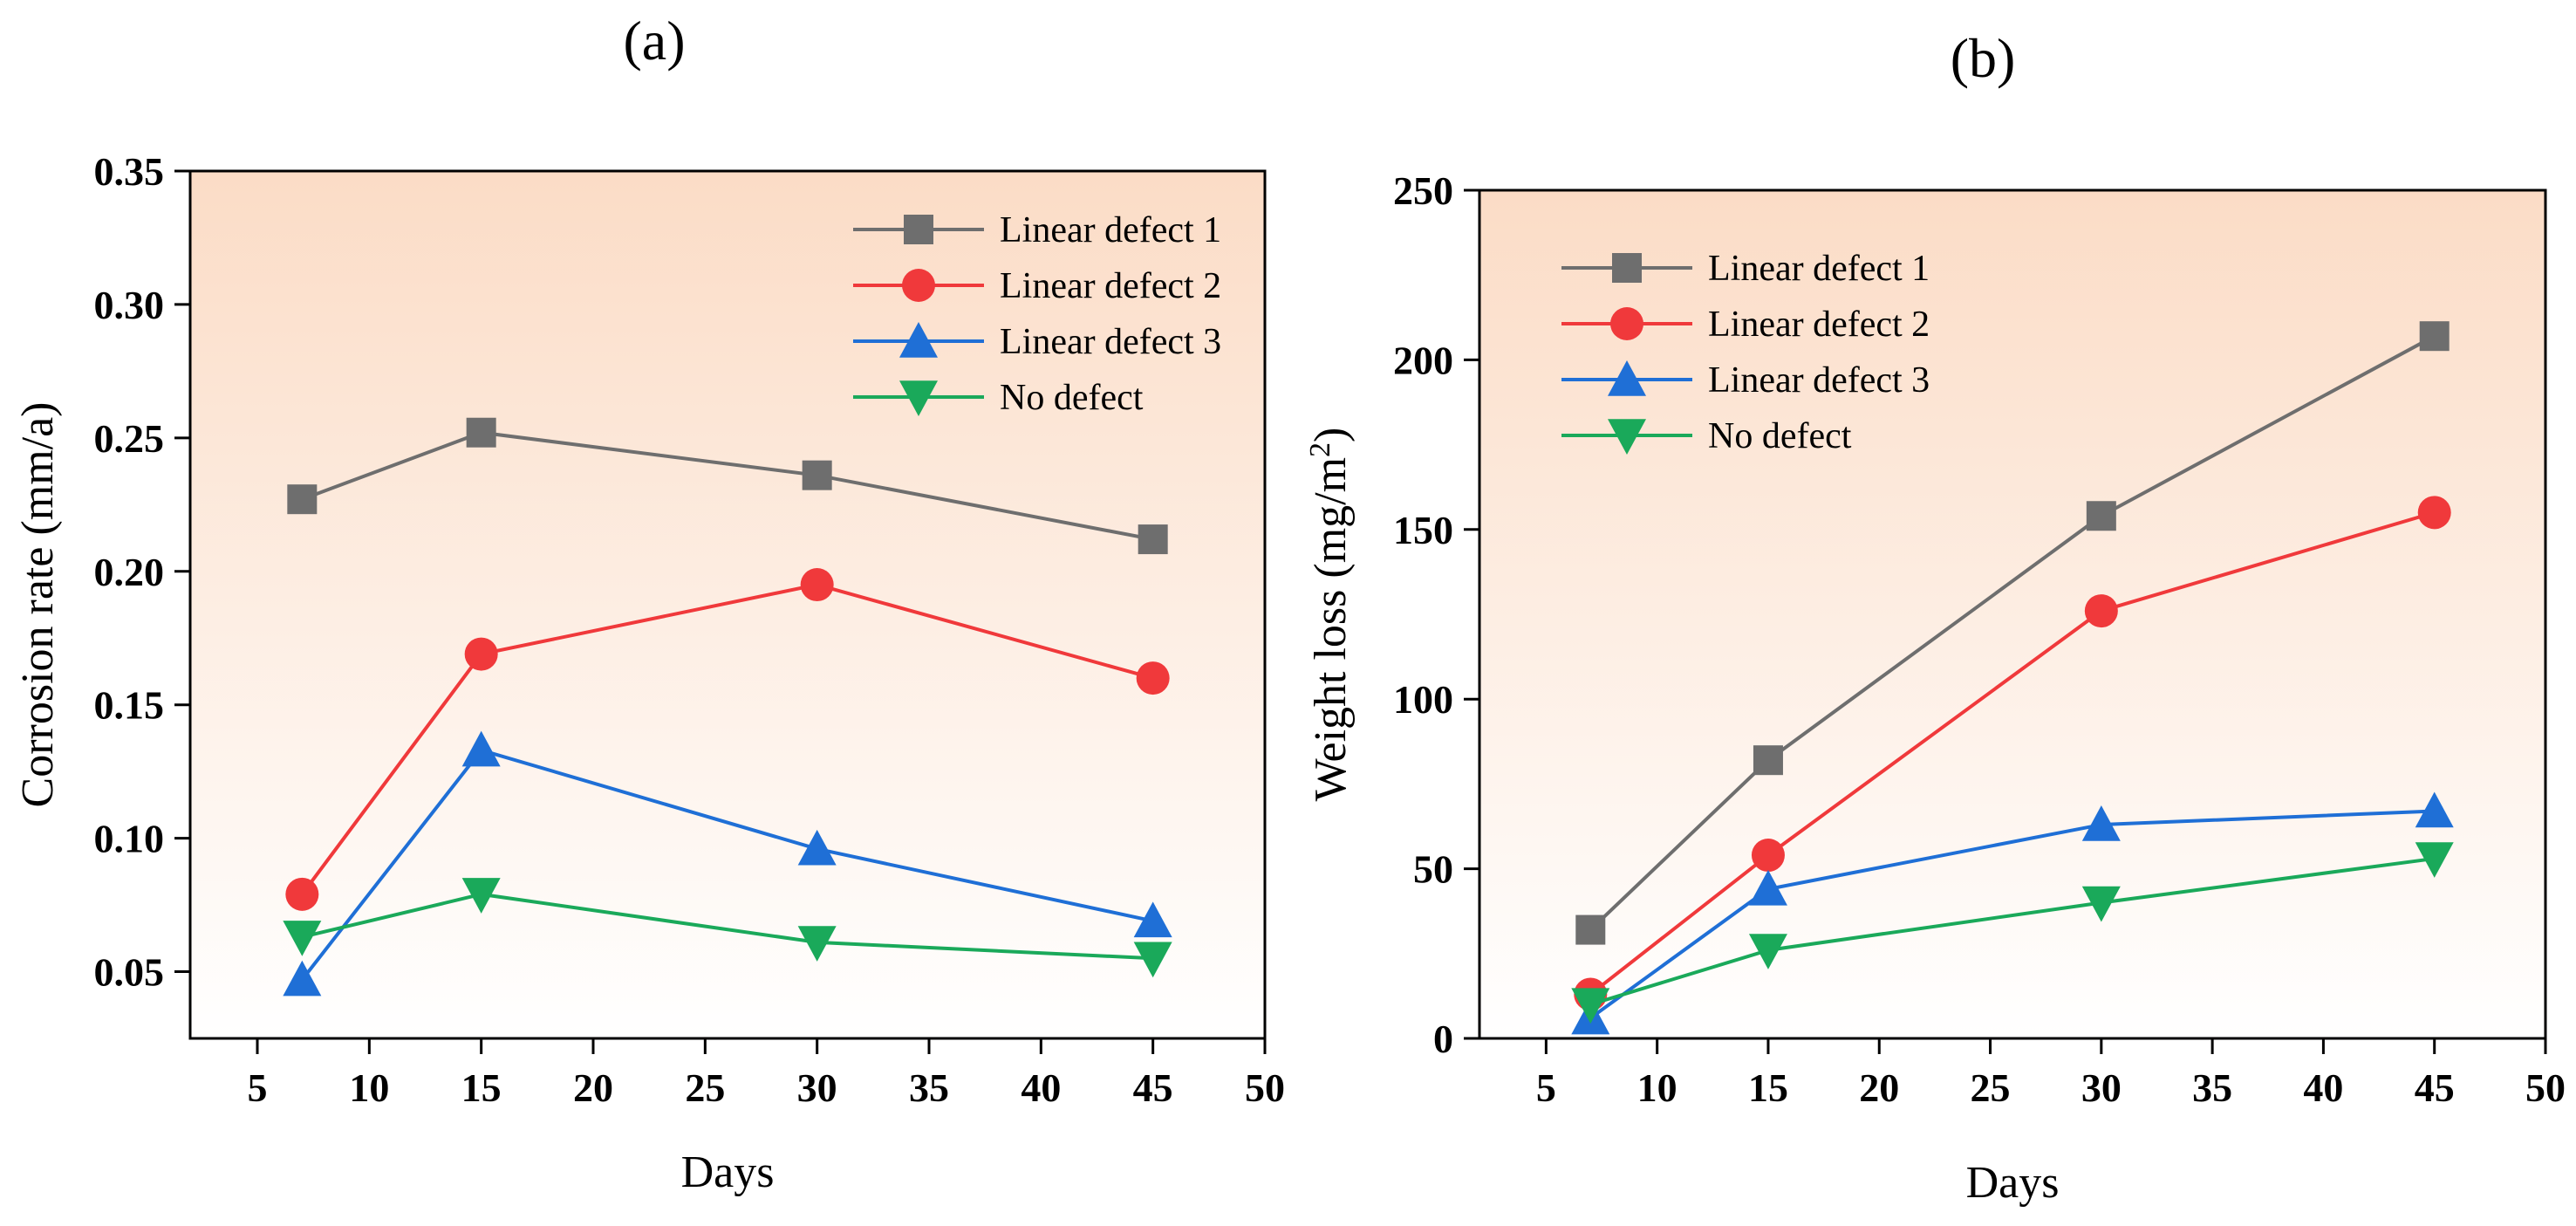 This screenshot has width=2576, height=1226. What do you see at coordinates (129, 972) in the screenshot?
I see `y-tick-label: 0.05` at bounding box center [129, 972].